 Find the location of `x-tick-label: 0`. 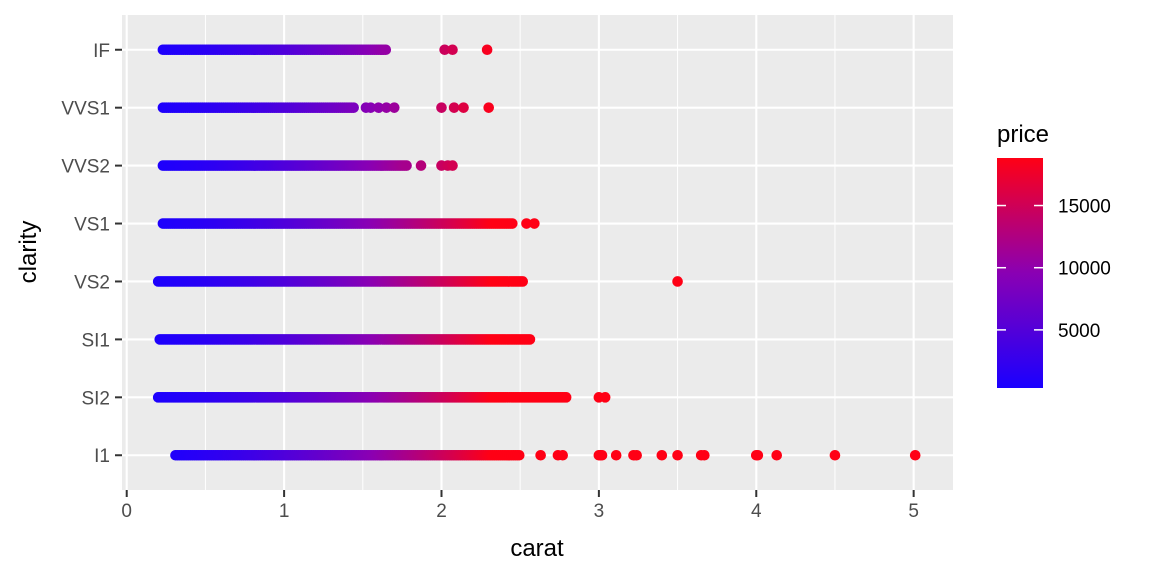

x-tick-label: 0 is located at coordinates (126, 511).